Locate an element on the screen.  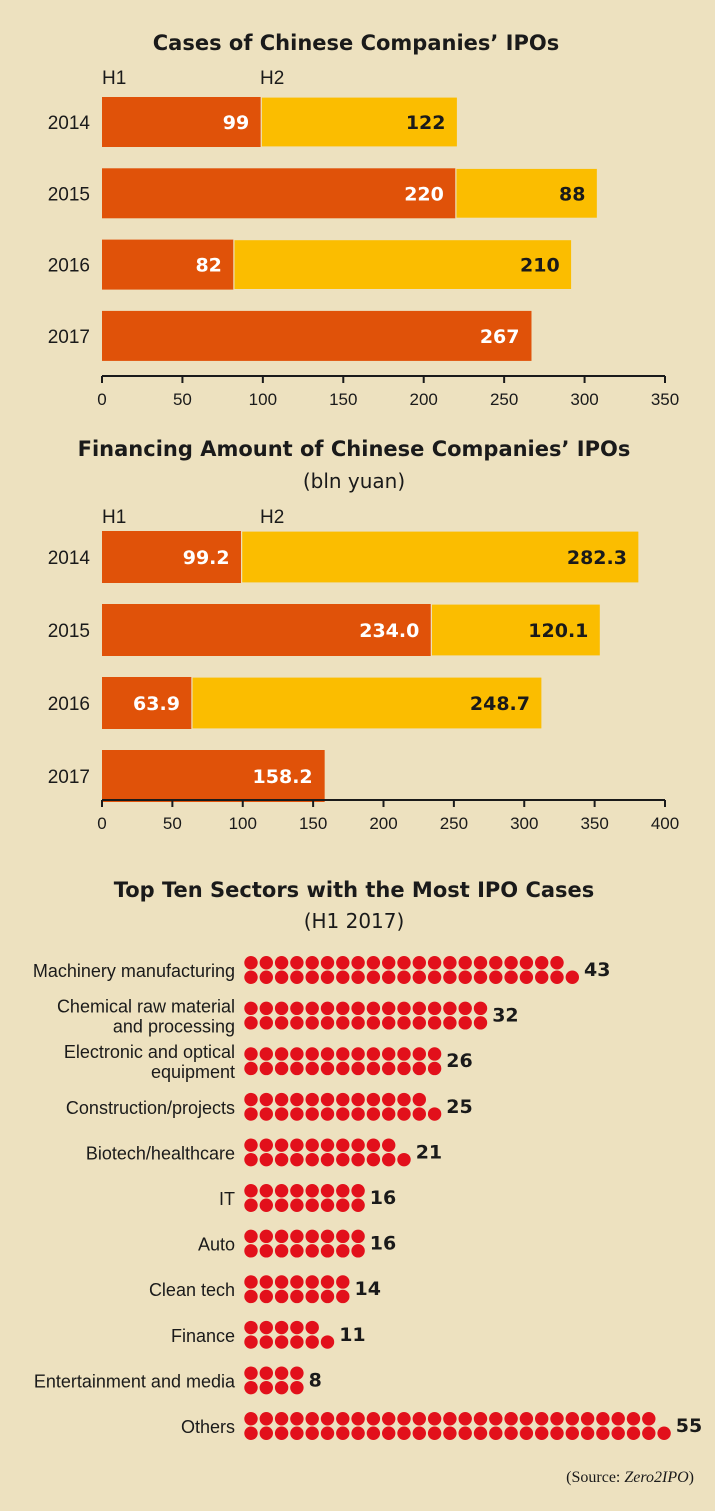
chart3-category-label: equipment is located at coordinates (193, 1072).